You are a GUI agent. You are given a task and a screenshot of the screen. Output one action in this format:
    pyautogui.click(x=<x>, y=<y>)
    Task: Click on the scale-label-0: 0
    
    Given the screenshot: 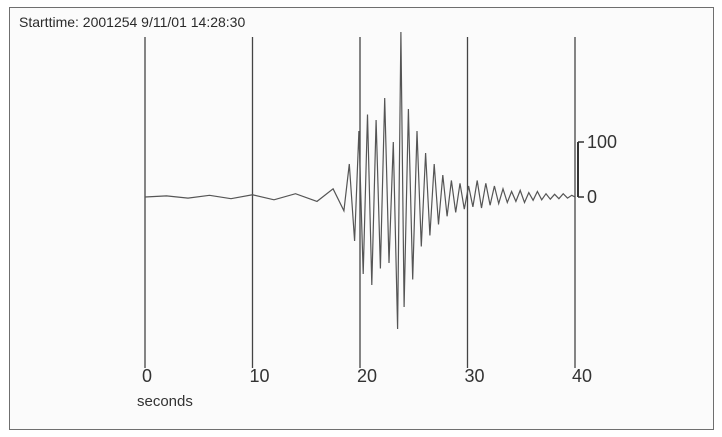 What is the action you would take?
    pyautogui.click(x=592, y=197)
    